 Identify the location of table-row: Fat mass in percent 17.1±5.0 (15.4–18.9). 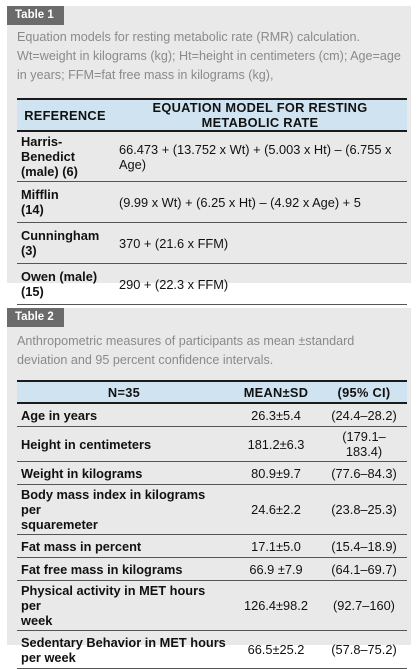
(212, 546).